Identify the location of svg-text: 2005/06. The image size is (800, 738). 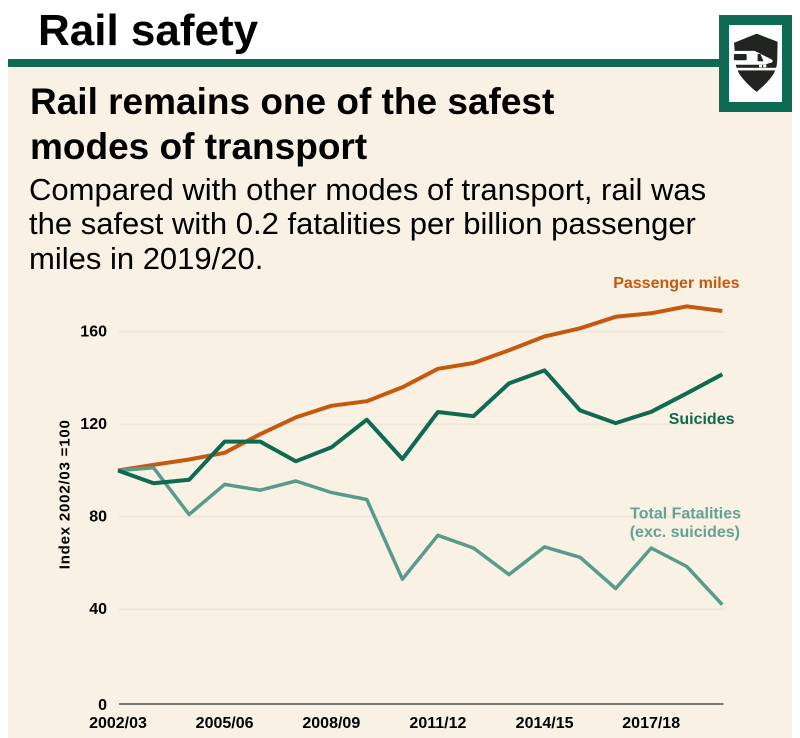
(225, 723).